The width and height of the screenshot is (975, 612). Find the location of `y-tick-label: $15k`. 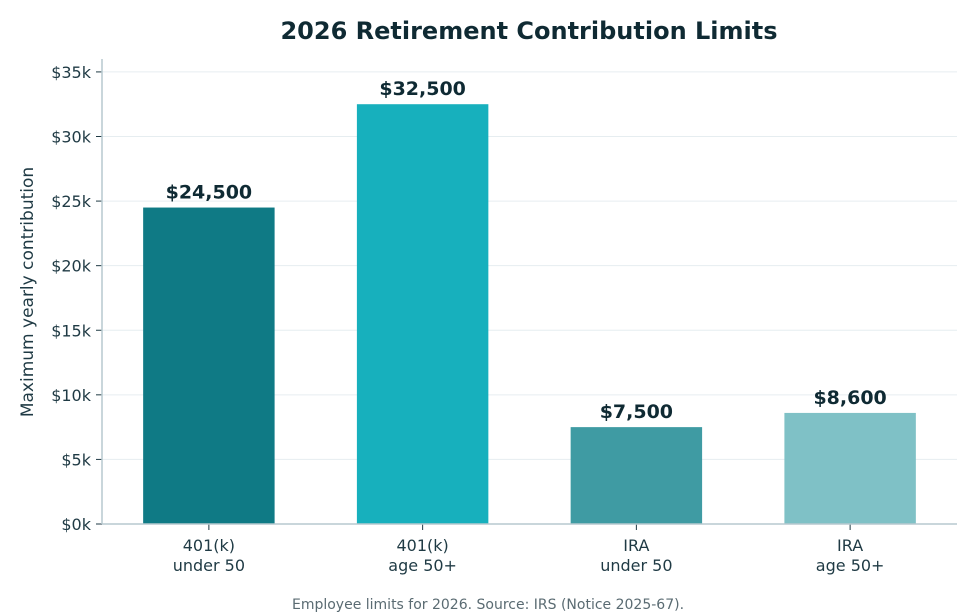

y-tick-label: $15k is located at coordinates (71, 330).